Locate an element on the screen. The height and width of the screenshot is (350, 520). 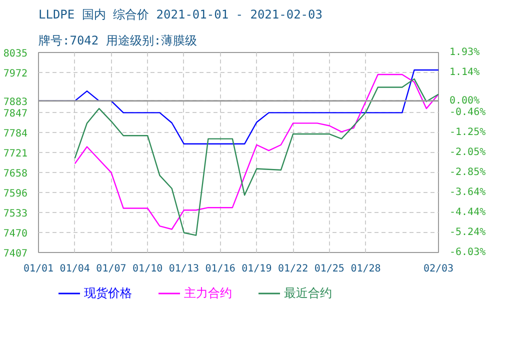
y2-tick-label: -1.25% is located at coordinates (468, 132).